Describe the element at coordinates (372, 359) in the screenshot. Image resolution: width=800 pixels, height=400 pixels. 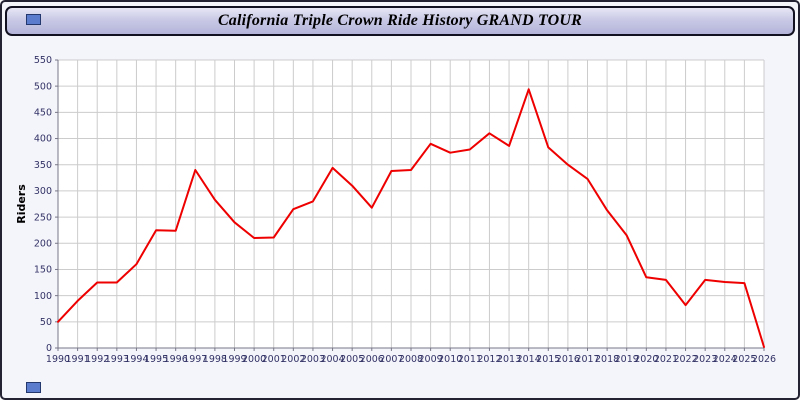
I see `svg-text: 2006` at that location.